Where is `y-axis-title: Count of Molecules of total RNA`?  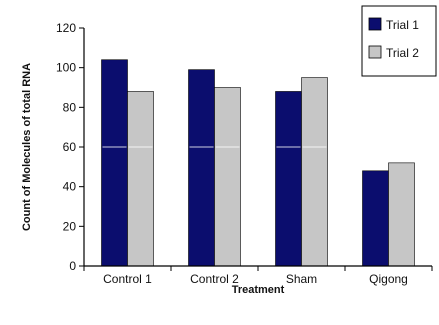
y-axis-title: Count of Molecules of total RNA is located at coordinates (27, 147).